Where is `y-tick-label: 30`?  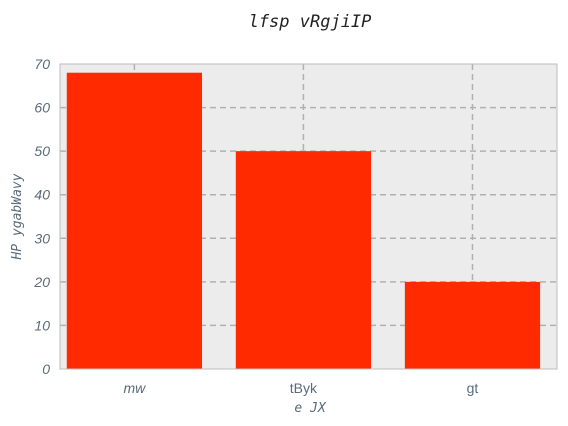
y-tick-label: 30 is located at coordinates (42, 238).